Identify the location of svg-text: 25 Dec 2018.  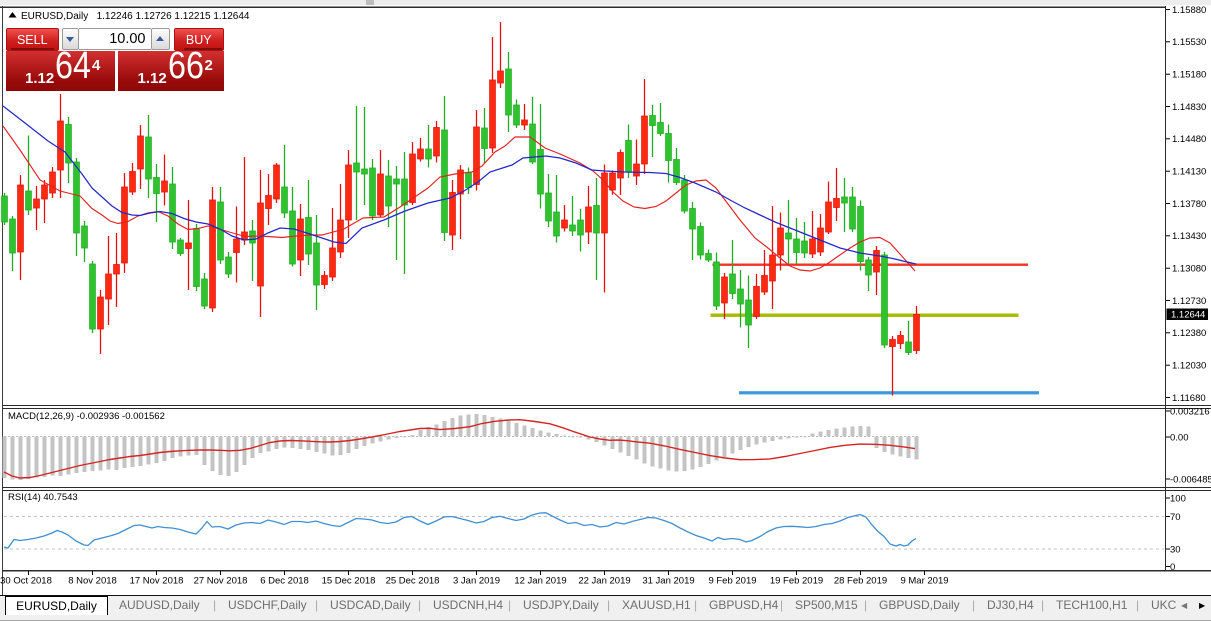
(413, 581).